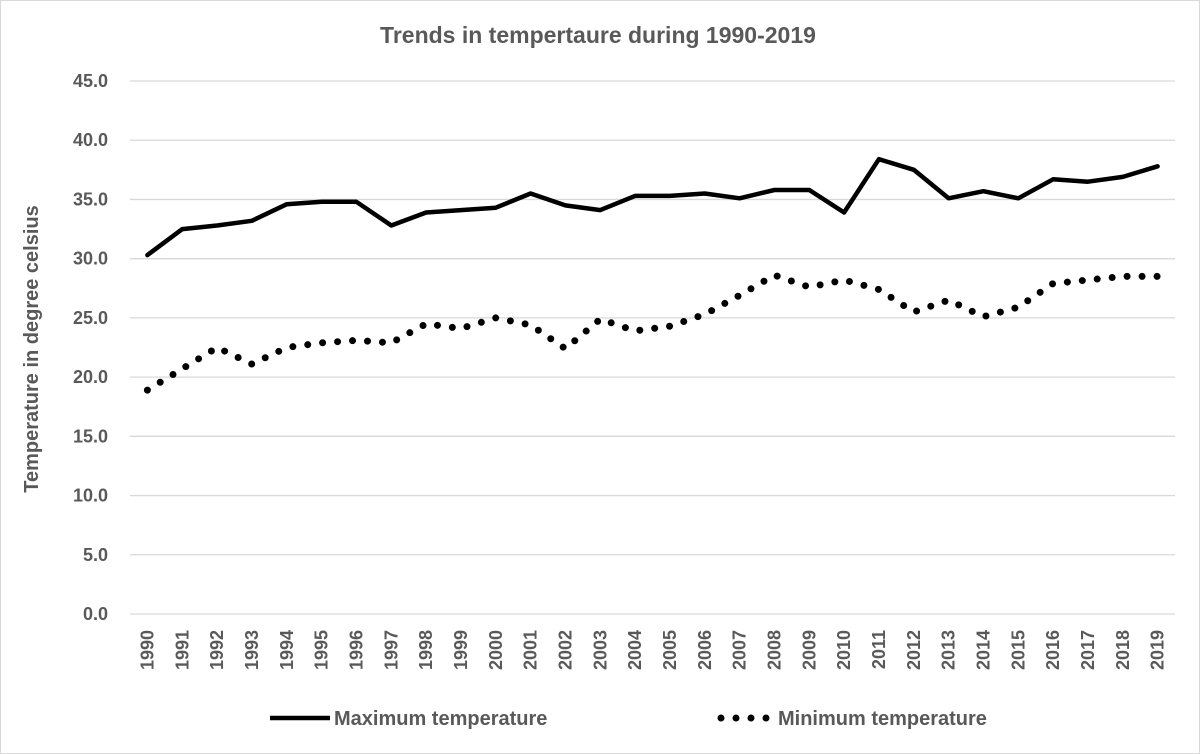  Describe the element at coordinates (1123, 650) in the screenshot. I see `x-tick-label: 2018` at that location.